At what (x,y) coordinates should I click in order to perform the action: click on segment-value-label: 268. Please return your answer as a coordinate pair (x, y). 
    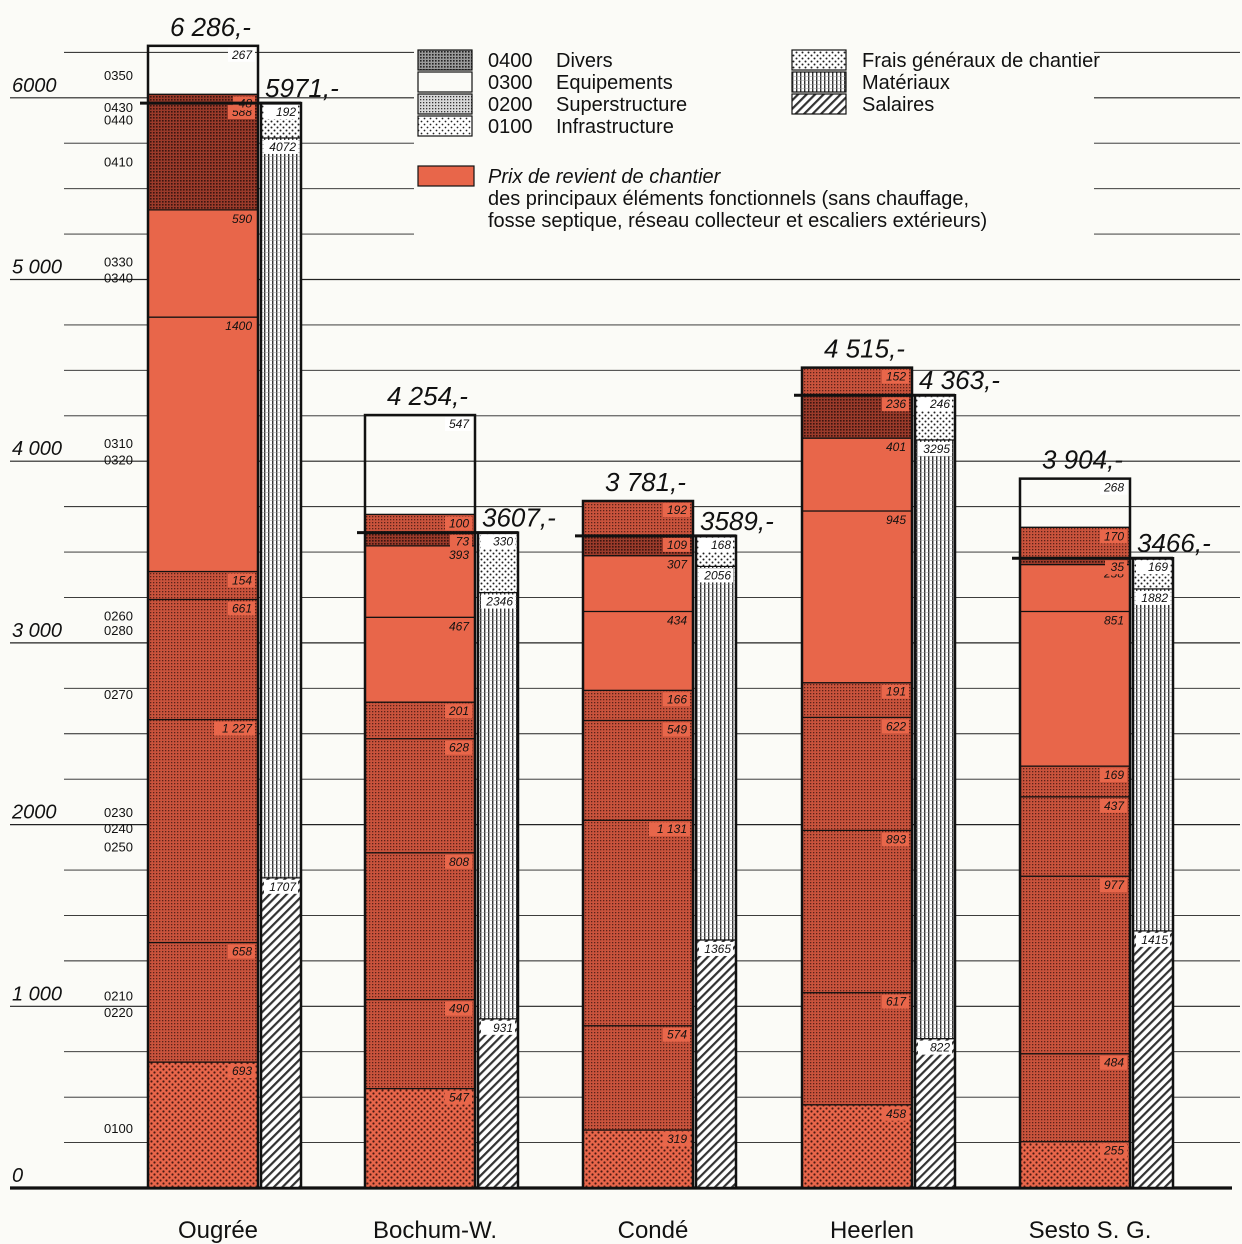
    Looking at the image, I should click on (1113, 488).